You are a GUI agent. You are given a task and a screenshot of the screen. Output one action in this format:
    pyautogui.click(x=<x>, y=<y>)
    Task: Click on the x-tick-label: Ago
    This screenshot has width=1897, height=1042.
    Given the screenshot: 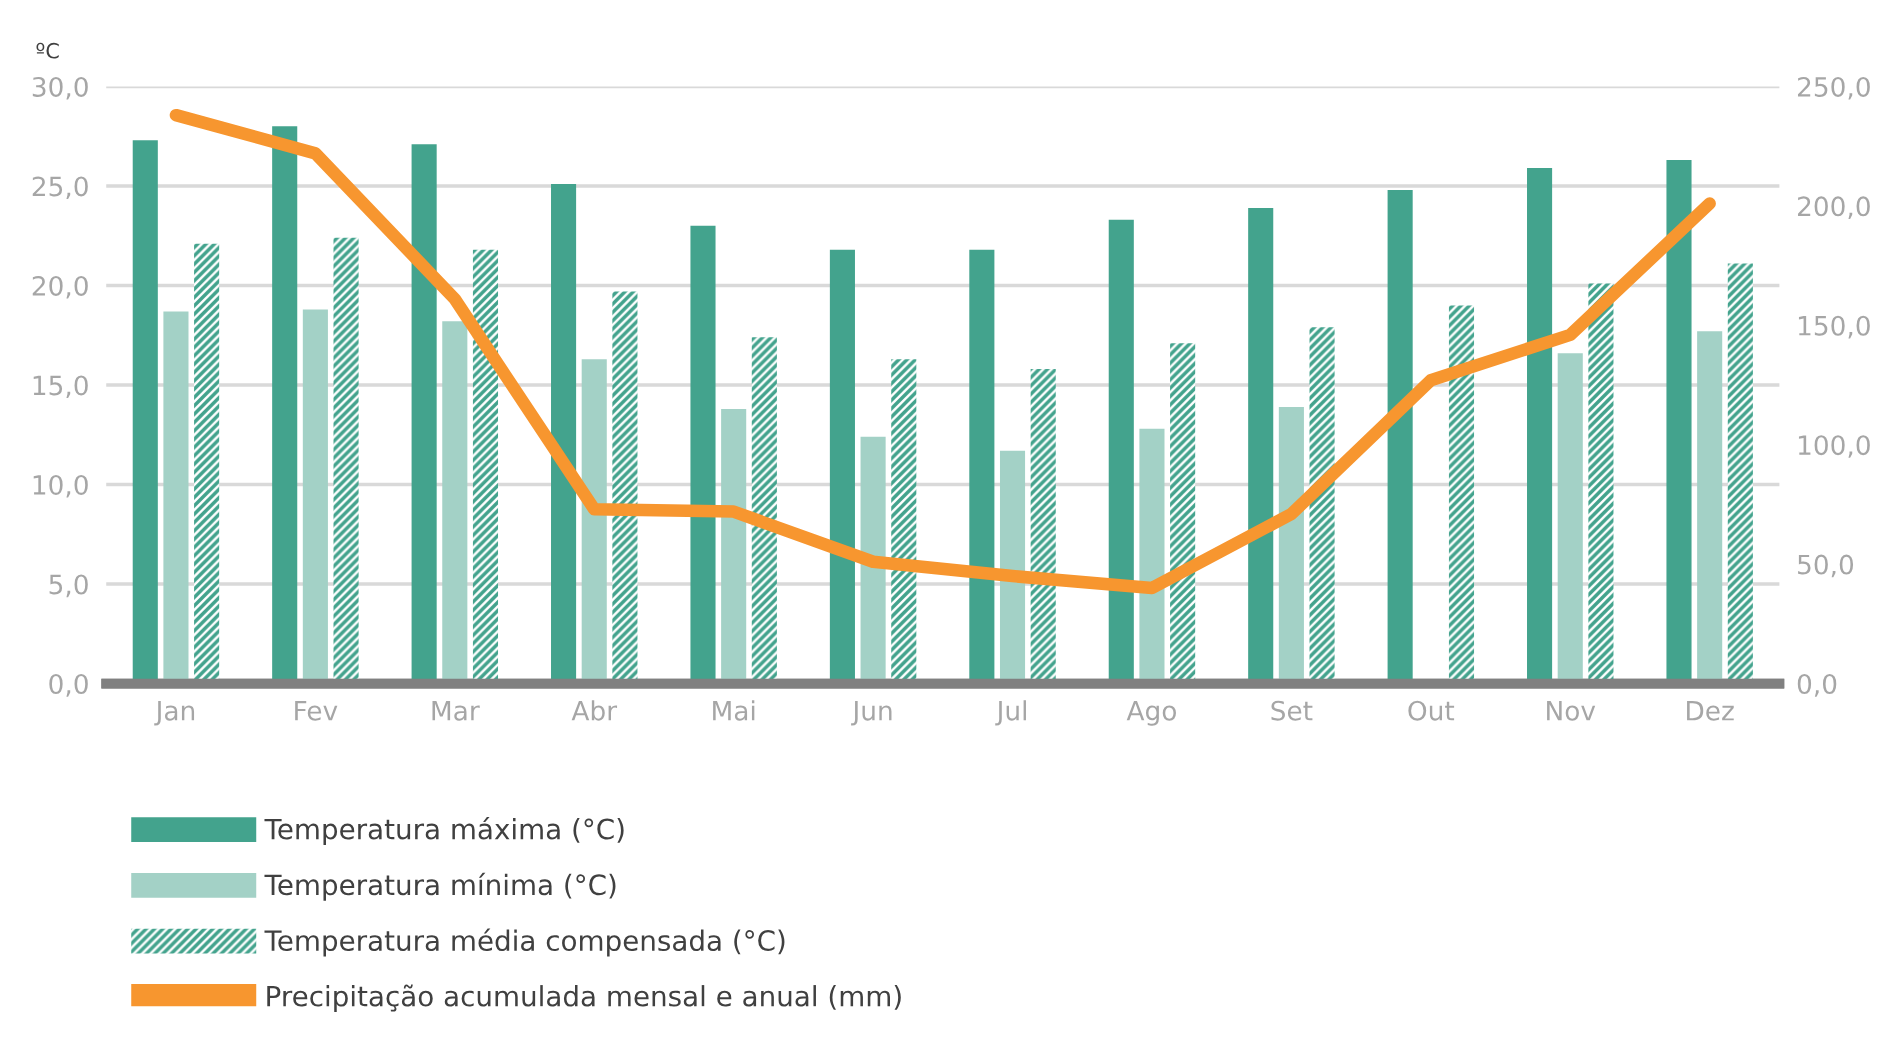 What is the action you would take?
    pyautogui.click(x=1151, y=713)
    